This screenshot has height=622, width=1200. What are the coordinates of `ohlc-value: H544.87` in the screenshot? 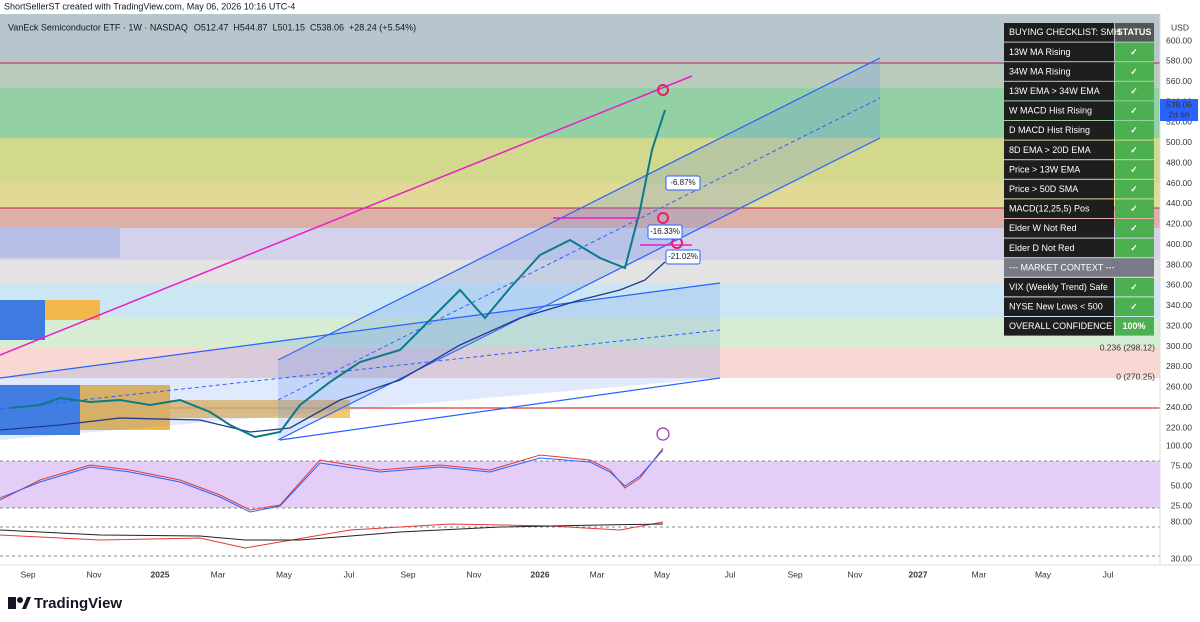 It's located at (250, 27).